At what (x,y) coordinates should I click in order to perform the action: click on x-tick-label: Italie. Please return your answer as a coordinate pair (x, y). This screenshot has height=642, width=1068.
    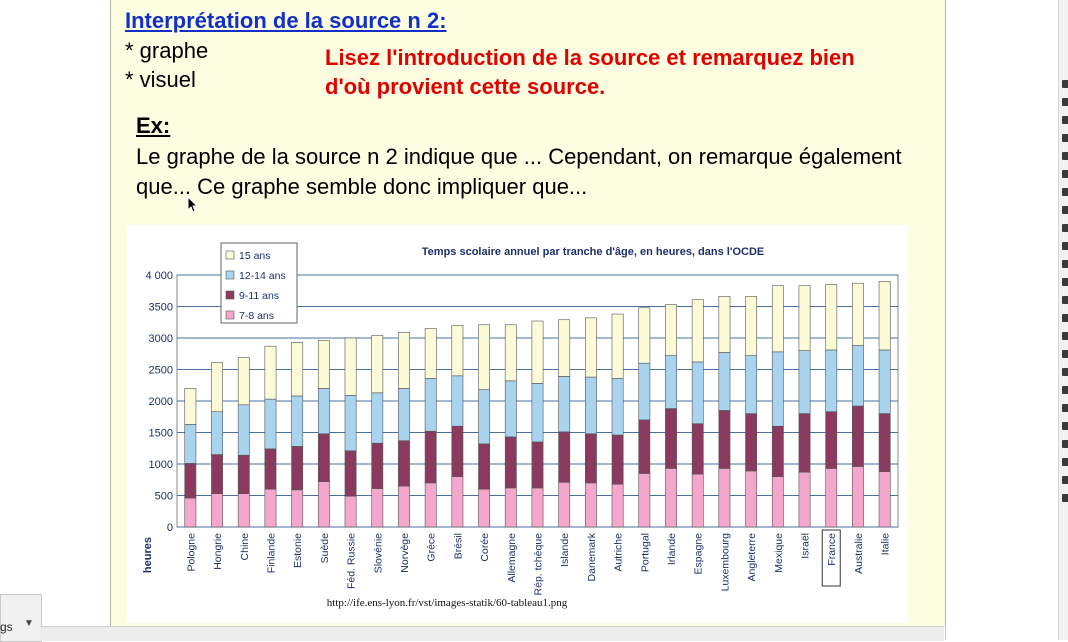
    Looking at the image, I should click on (886, 544).